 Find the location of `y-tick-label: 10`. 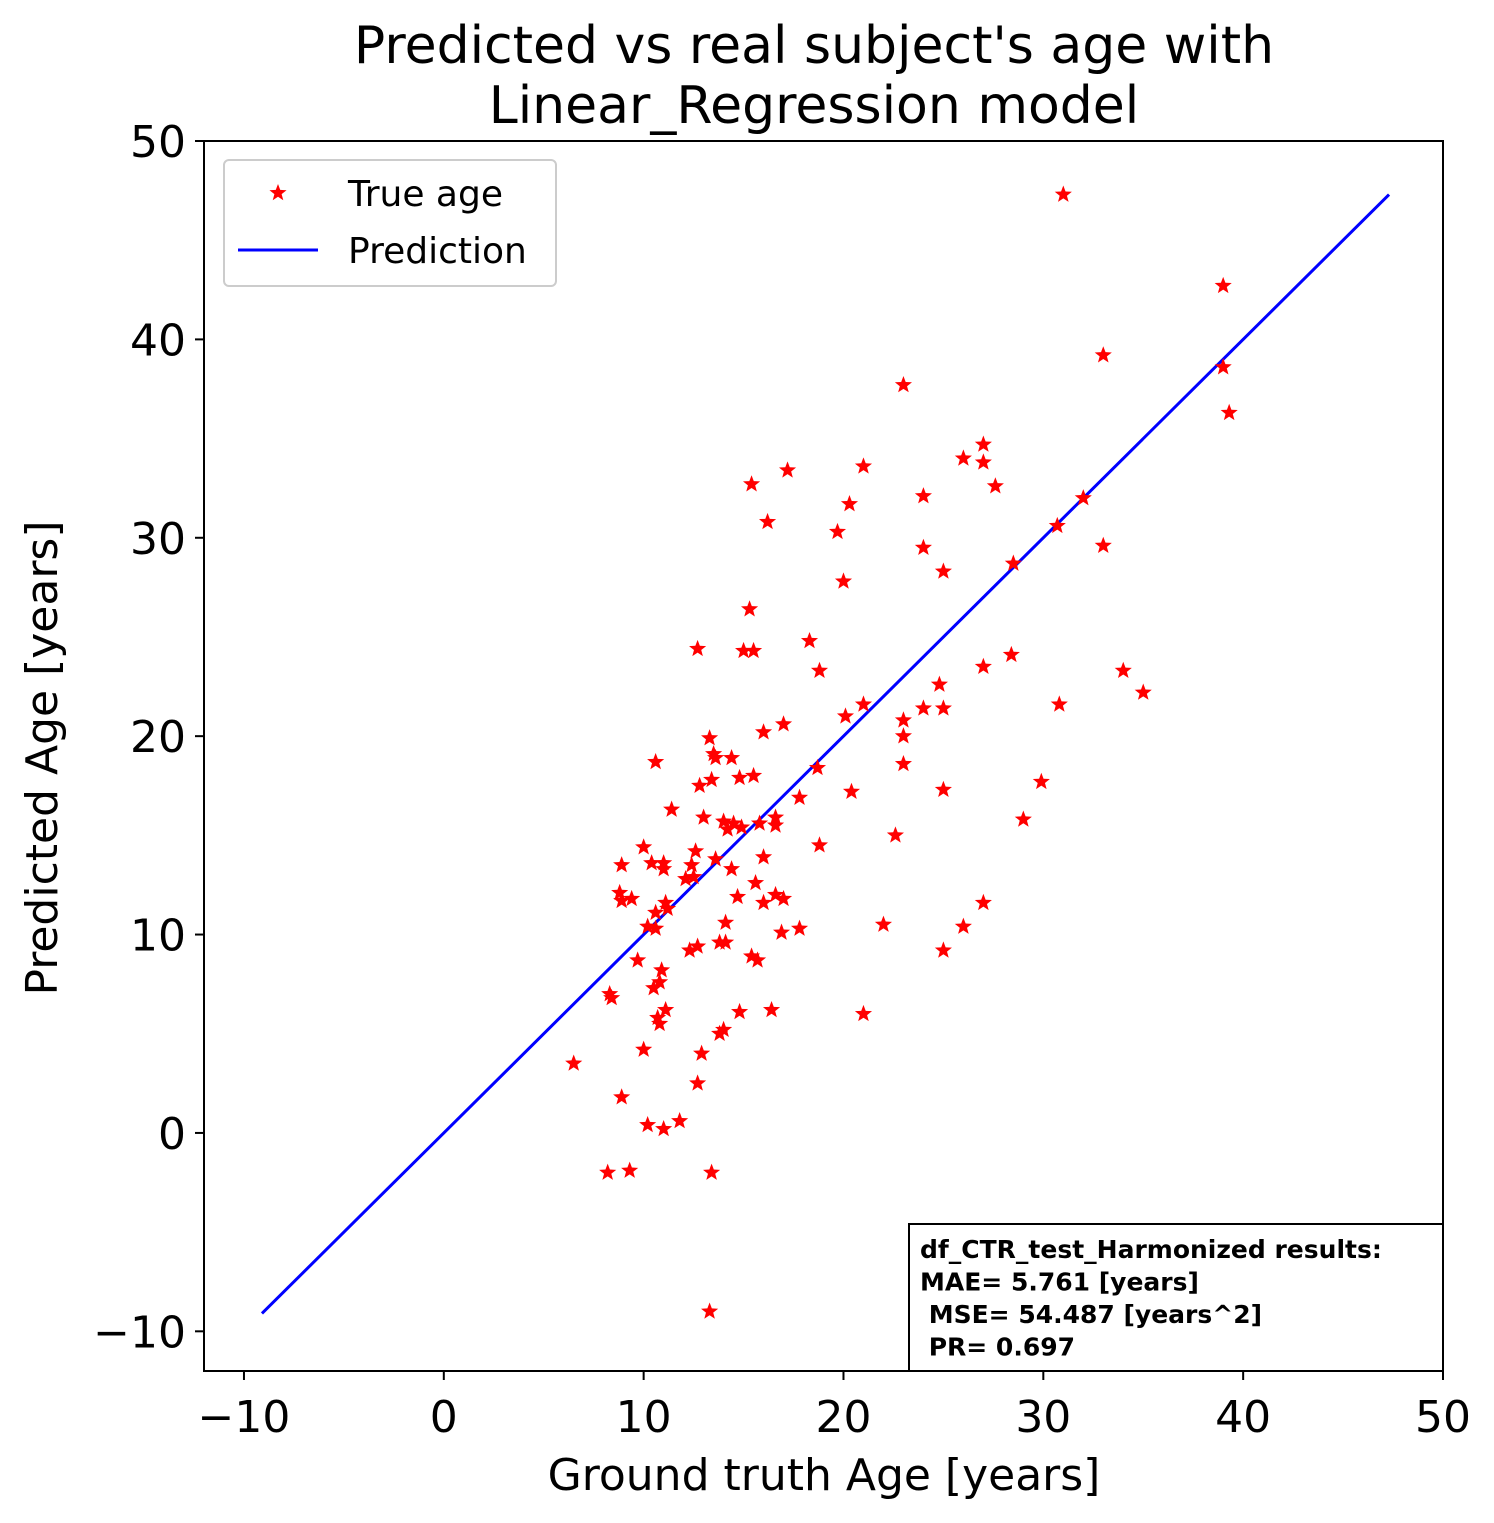

y-tick-label: 10 is located at coordinates (158, 936).